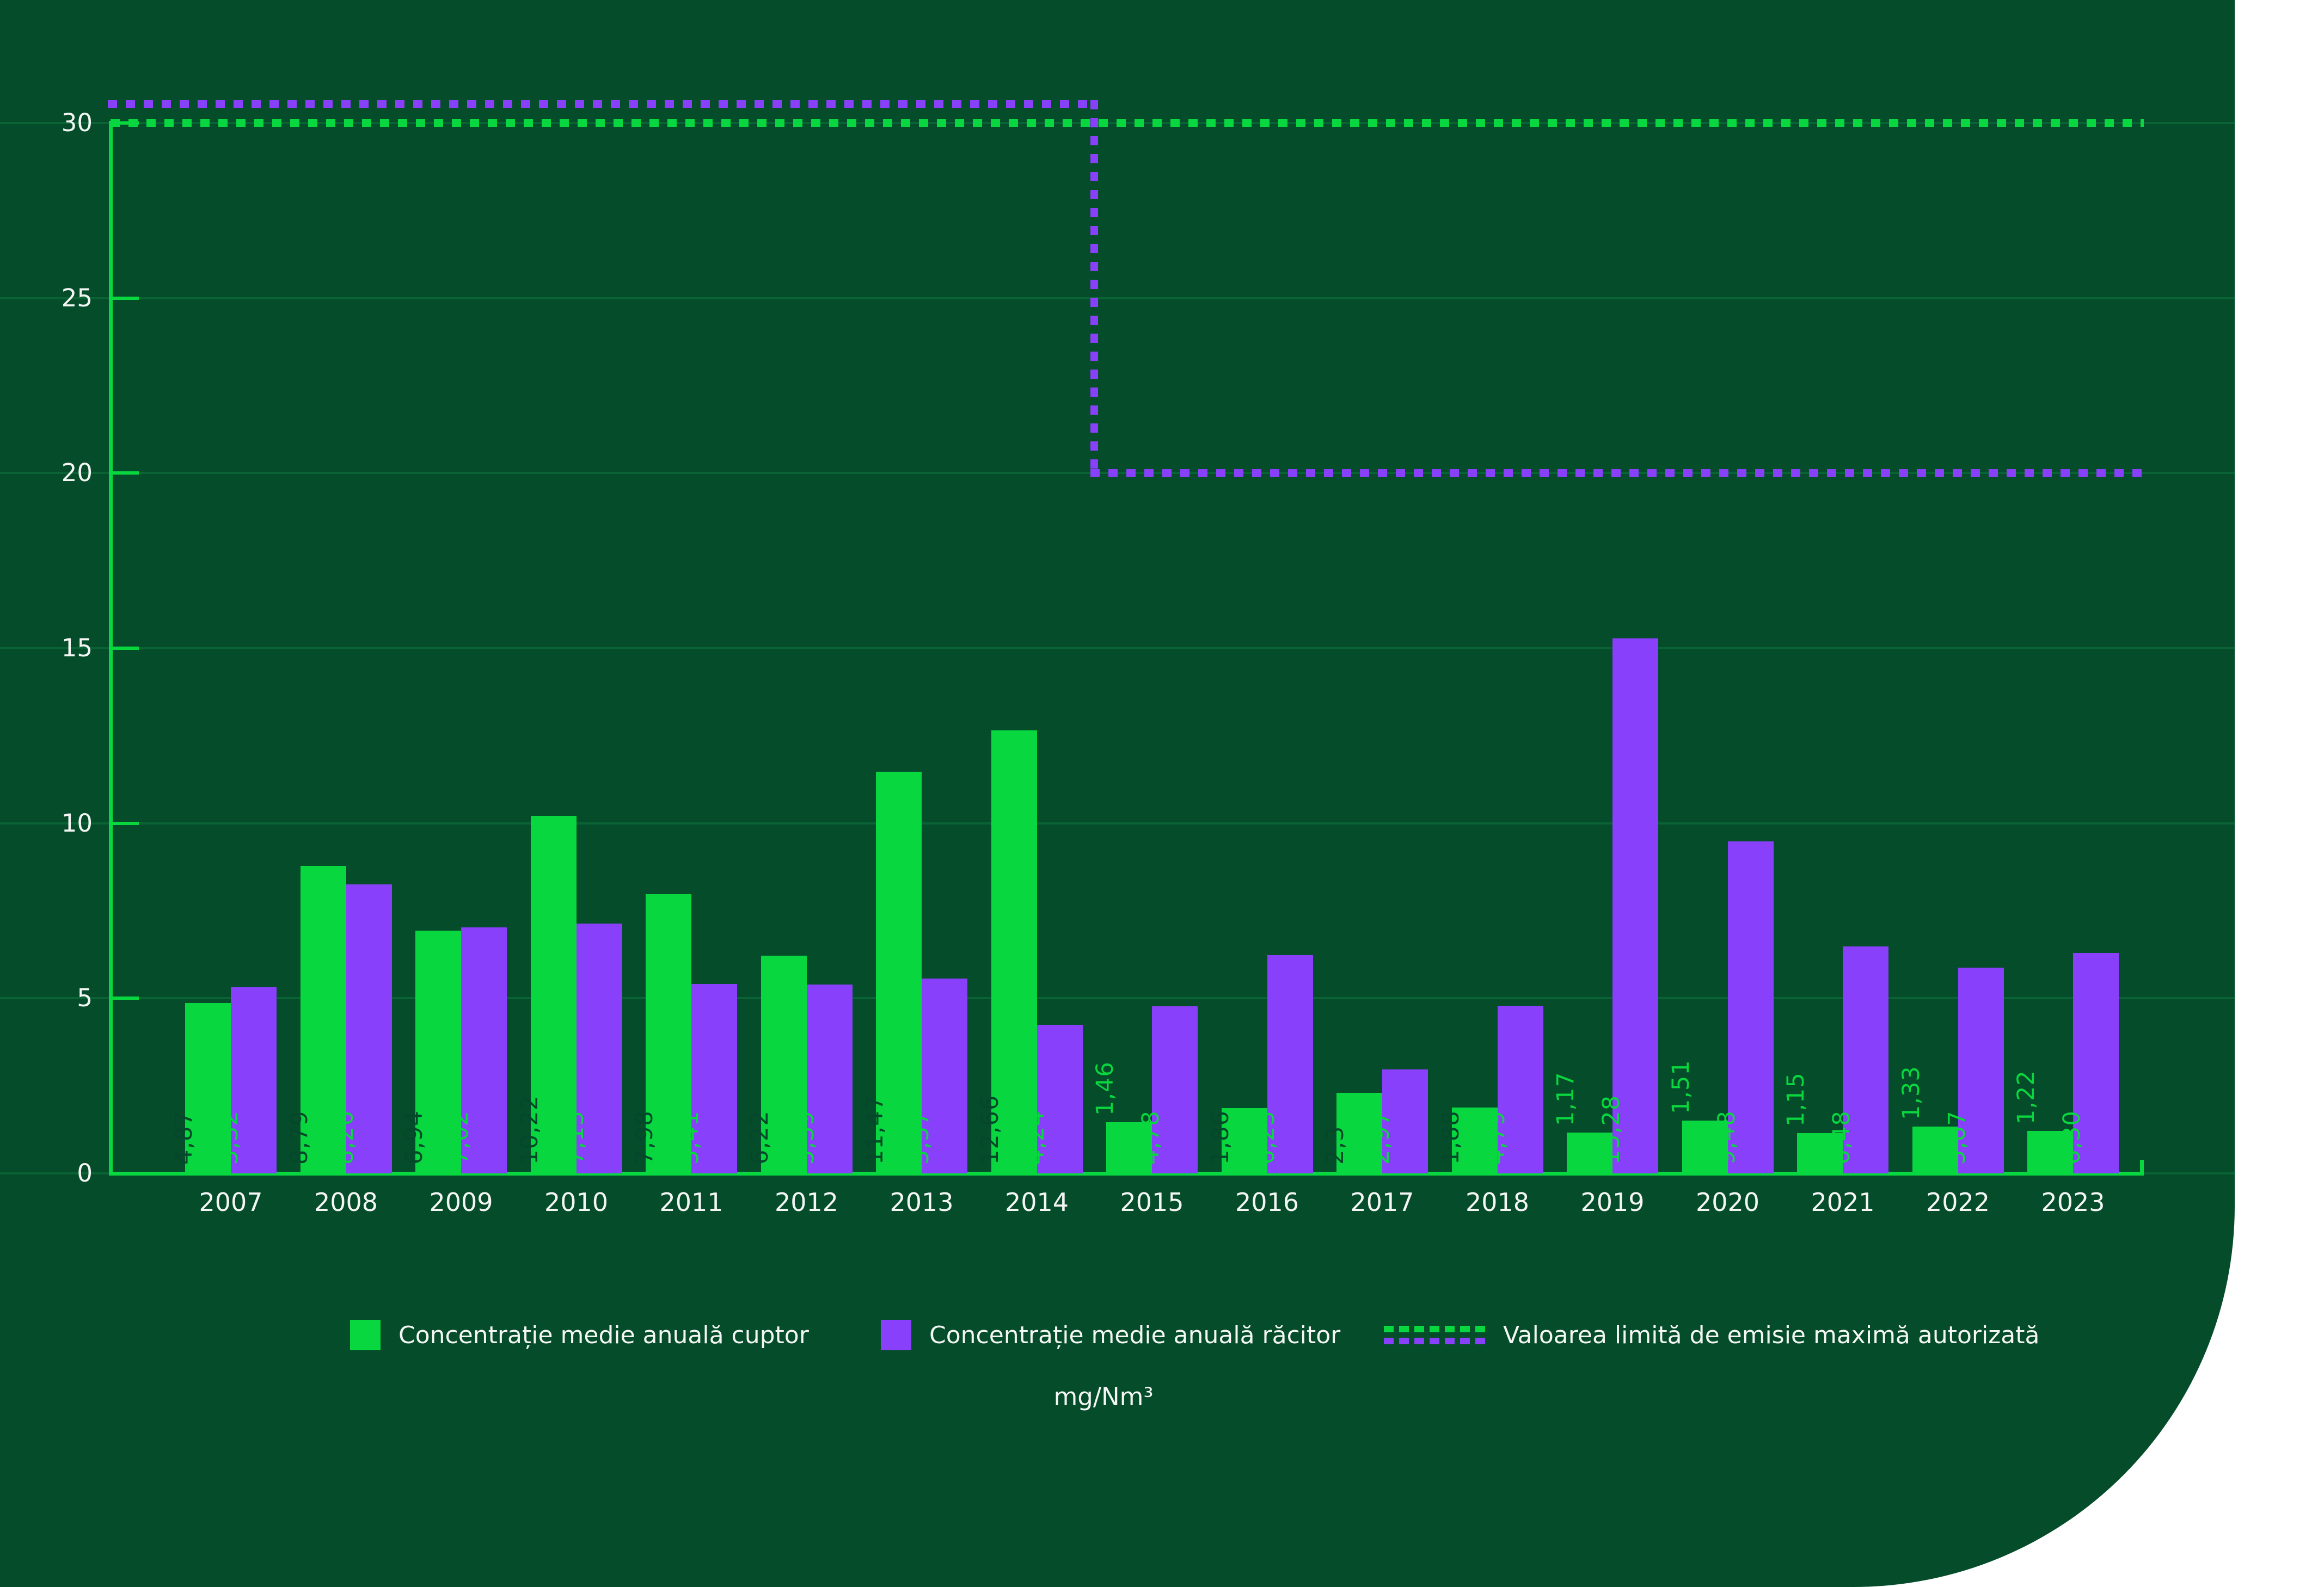 This screenshot has width=2324, height=1587. What do you see at coordinates (1036, 1137) in the screenshot?
I see `bar-label-racitor-2014: 4,24` at bounding box center [1036, 1137].